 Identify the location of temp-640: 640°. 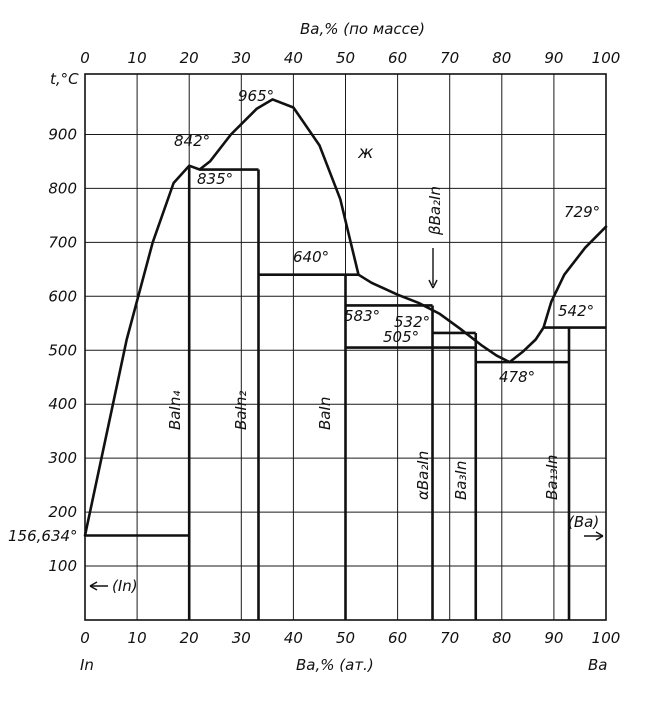
(311, 257).